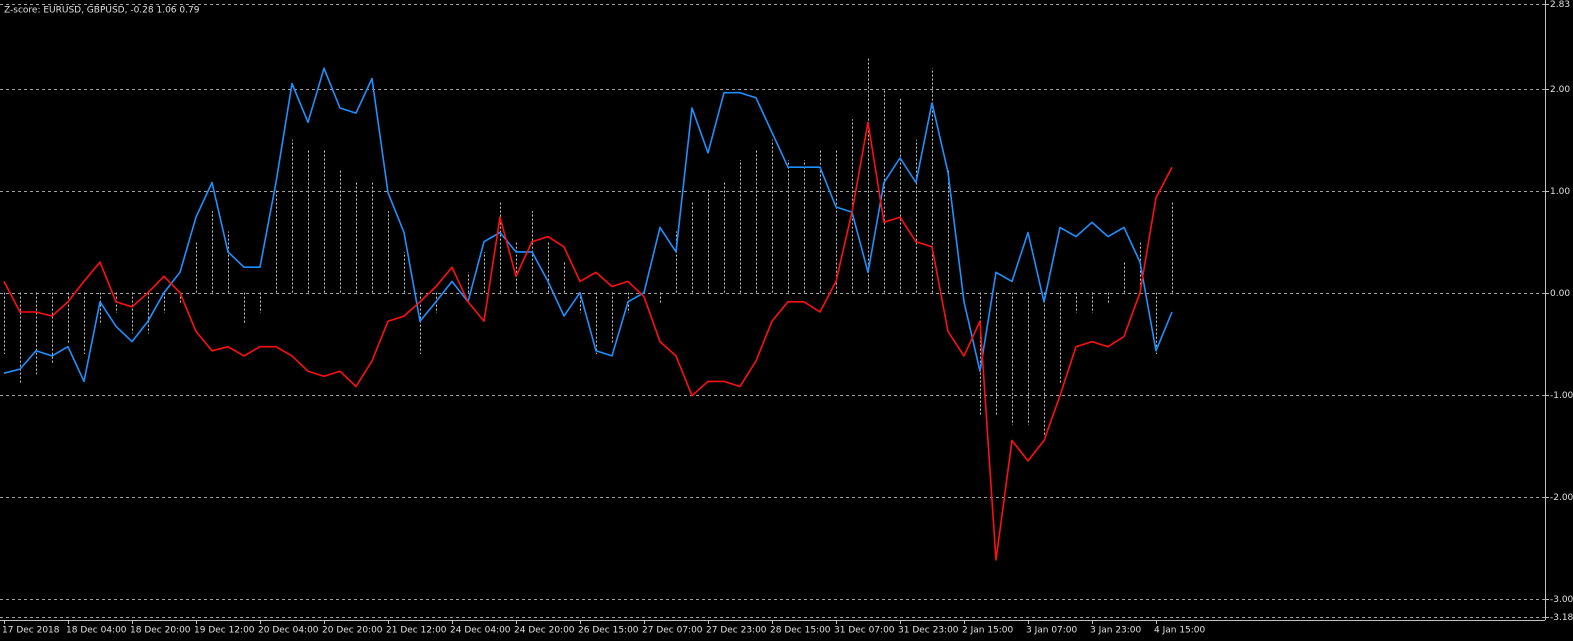  Describe the element at coordinates (1180, 631) in the screenshot. I see `x-tick-label: 4 Jan 15:00` at that location.